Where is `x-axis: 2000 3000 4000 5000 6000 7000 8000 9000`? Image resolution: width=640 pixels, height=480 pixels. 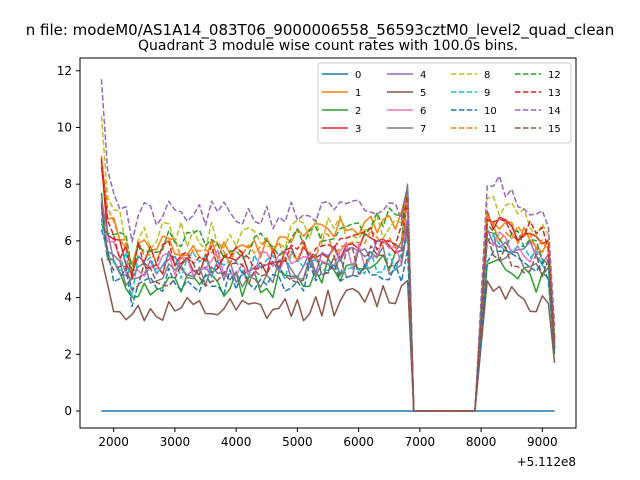 x-axis: 2000 3000 4000 5000 6000 7000 8000 9000 is located at coordinates (328, 438).